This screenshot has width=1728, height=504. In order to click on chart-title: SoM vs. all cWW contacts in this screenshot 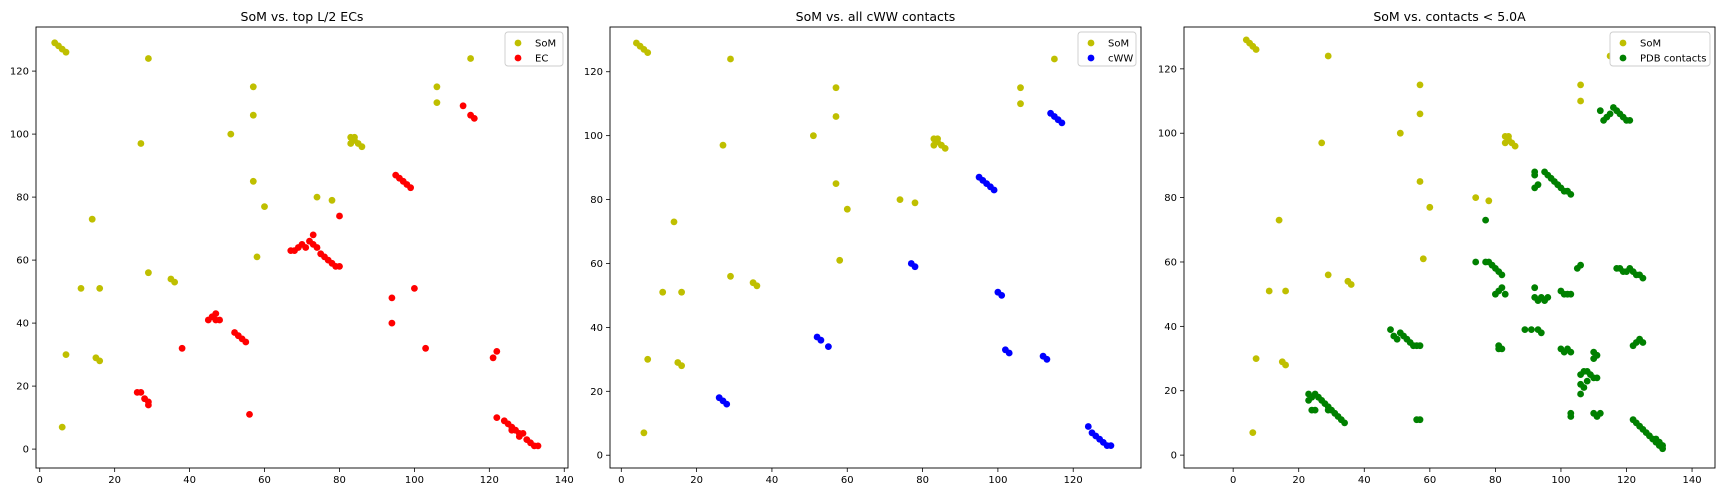, I will do `click(876, 16)`.